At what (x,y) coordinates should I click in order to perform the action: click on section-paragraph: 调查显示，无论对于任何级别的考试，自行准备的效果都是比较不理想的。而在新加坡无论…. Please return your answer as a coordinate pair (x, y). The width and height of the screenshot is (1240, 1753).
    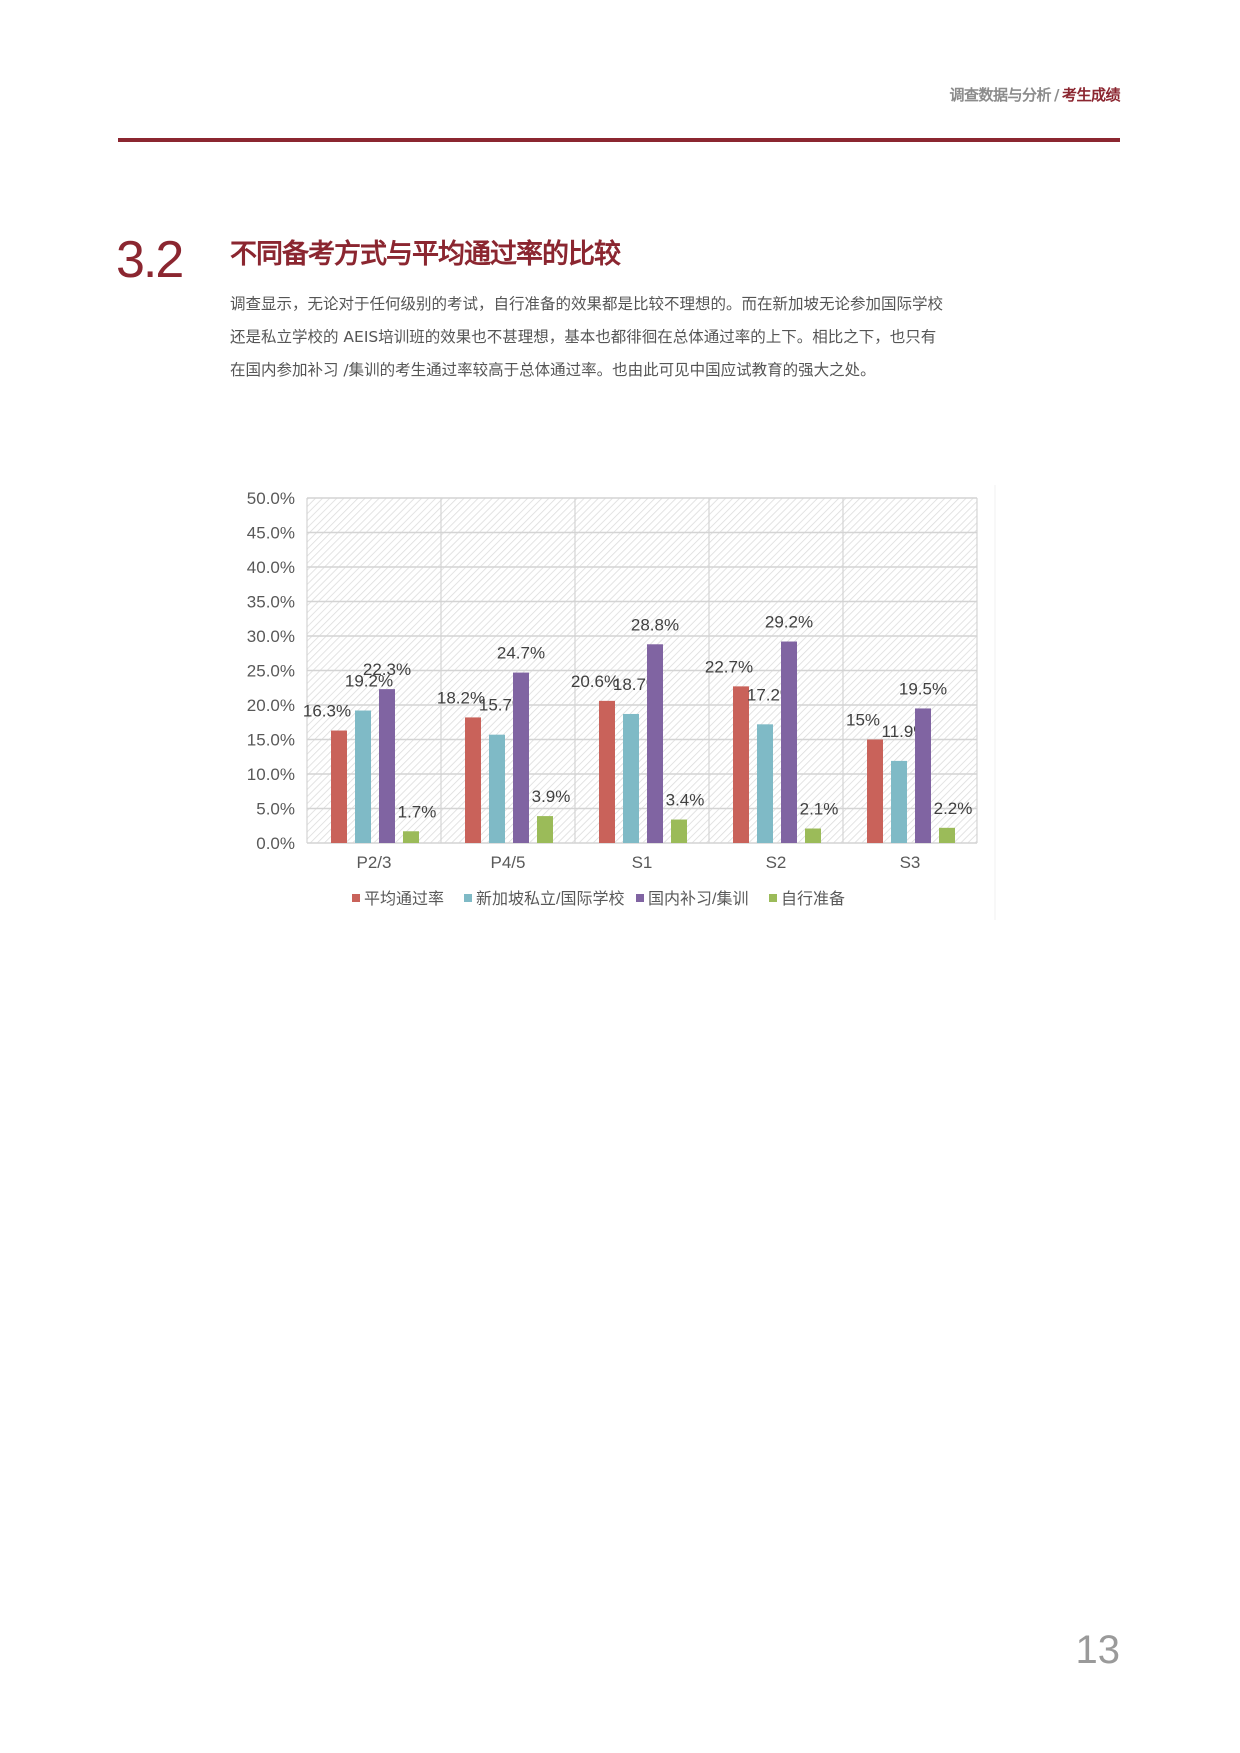
    Looking at the image, I should click on (620, 337).